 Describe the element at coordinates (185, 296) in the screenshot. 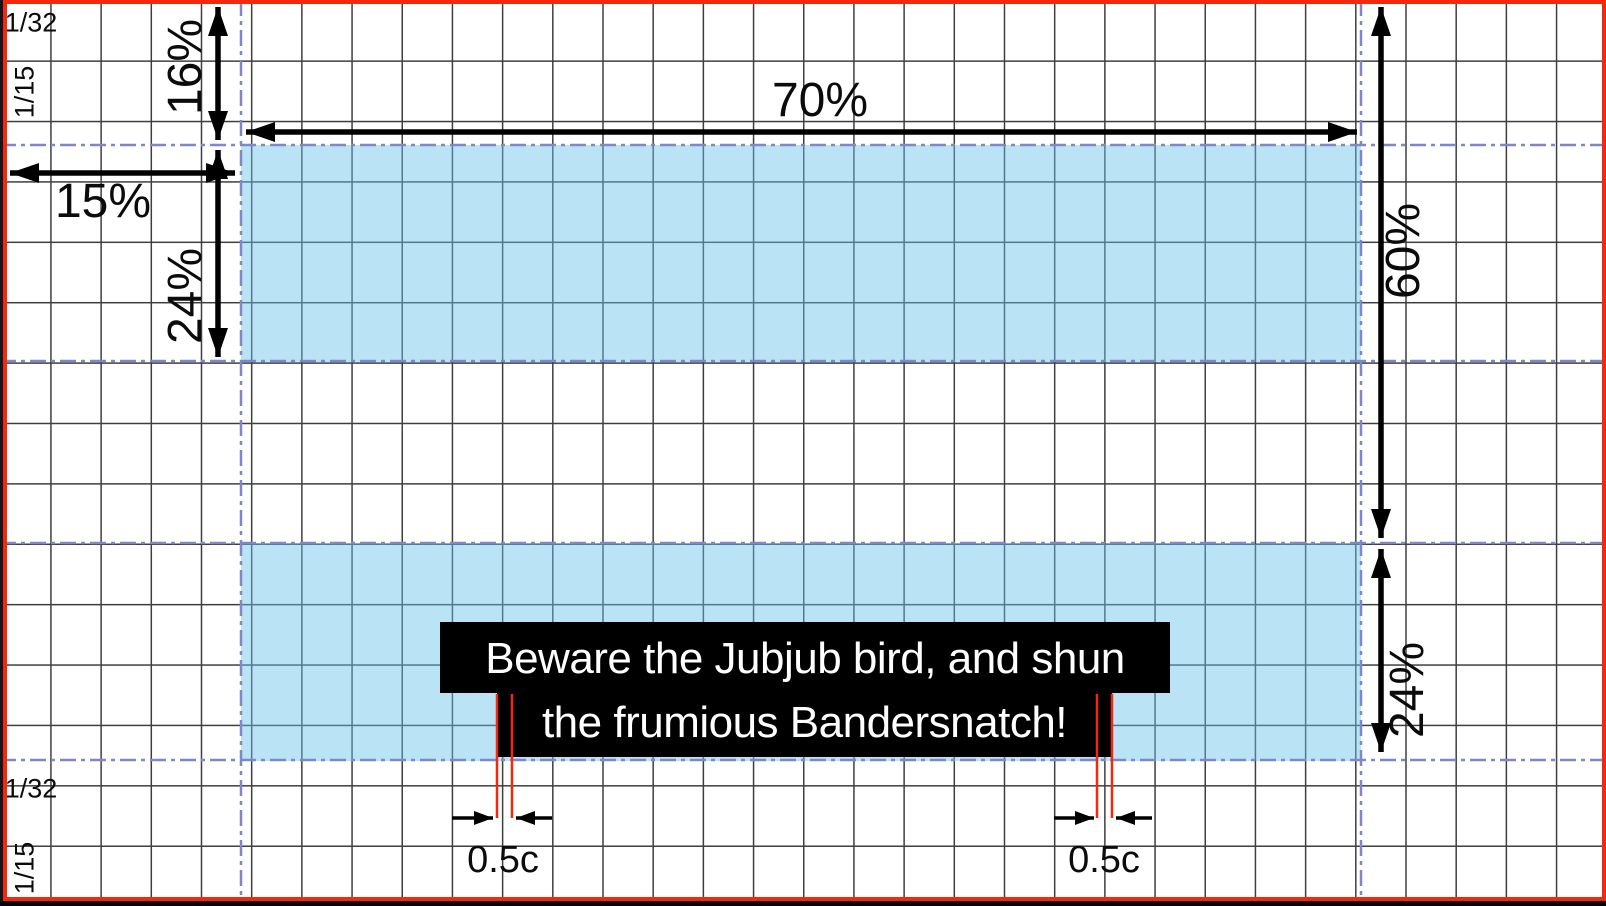

I see `label-upper-band-height: 24%` at that location.